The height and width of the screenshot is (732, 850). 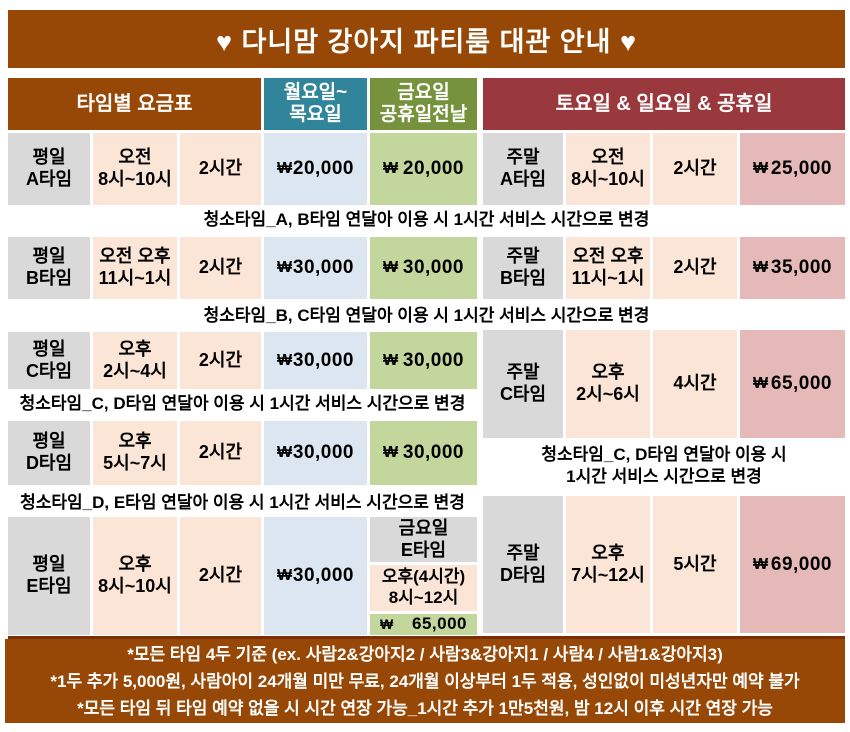 I want to click on cleaning-note-a-b: 청소타임_A, B타임 연달아 이용 시 1시간 서비스 시간으로 변경, so click(x=426, y=219).